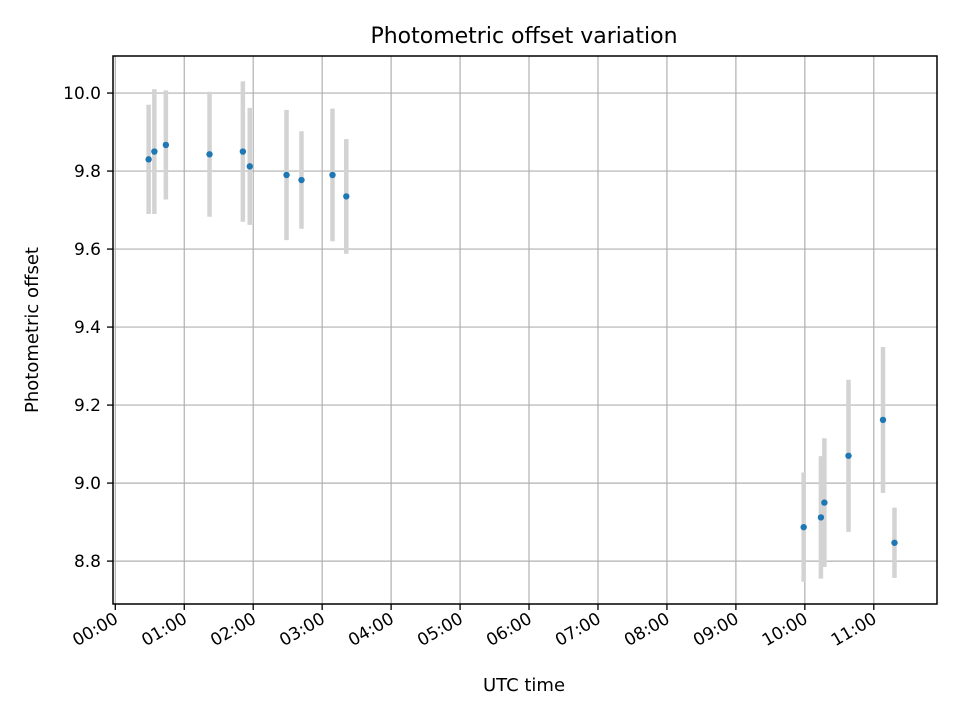 This screenshot has width=960, height=720. What do you see at coordinates (82, 94) in the screenshot?
I see `y-tick-label: 10.0` at bounding box center [82, 94].